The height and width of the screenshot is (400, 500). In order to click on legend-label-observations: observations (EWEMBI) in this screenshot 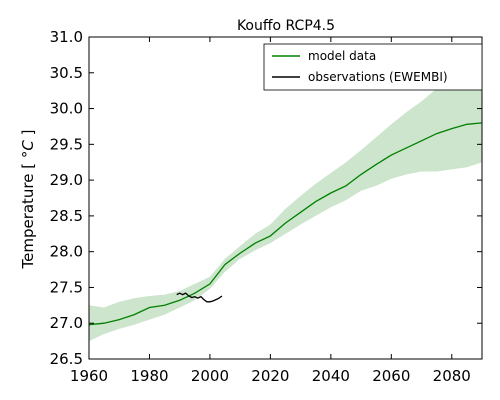, I will do `click(378, 77)`.